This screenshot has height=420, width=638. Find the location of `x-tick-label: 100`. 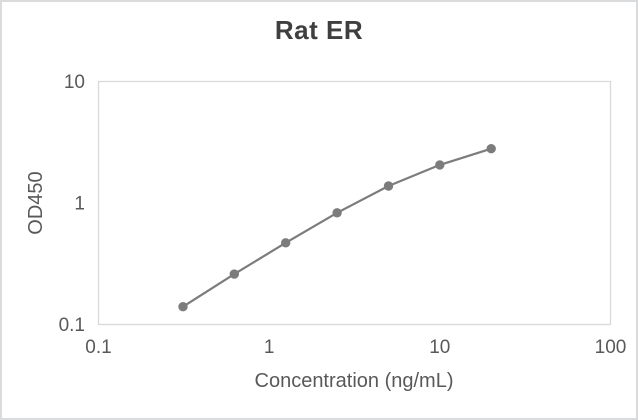

x-tick-label: 100 is located at coordinates (611, 347).